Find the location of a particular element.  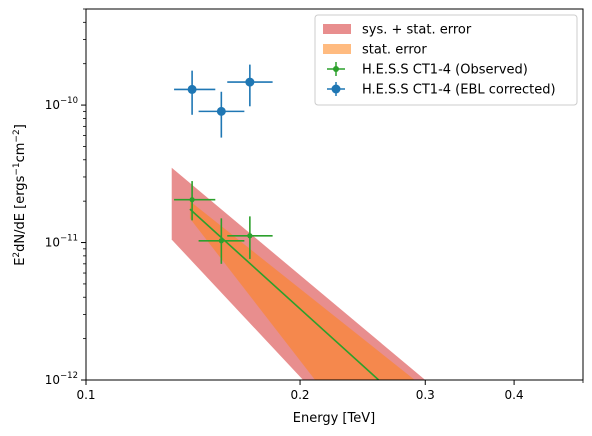

legend-label: stat. error is located at coordinates (394, 50).